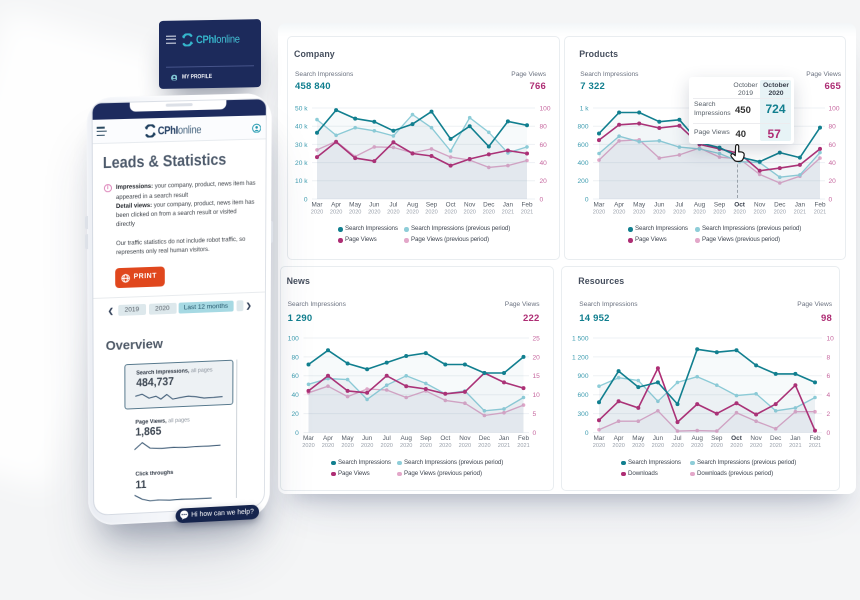 This screenshot has width=860, height=600. Describe the element at coordinates (301, 181) in the screenshot. I see `svg-text: 10 k` at that location.